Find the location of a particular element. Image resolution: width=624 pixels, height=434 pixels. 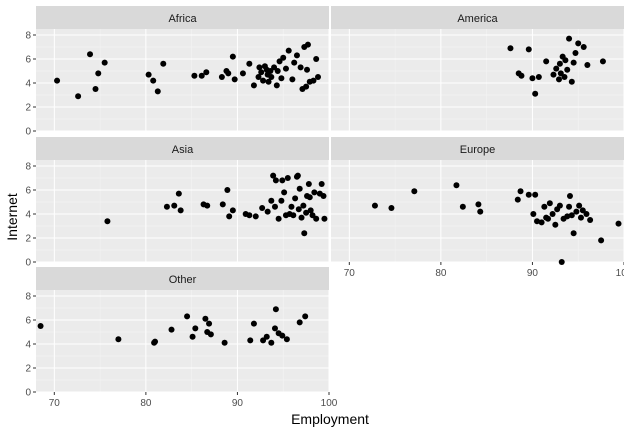

x-tick-label: 70 is located at coordinates (350, 273).